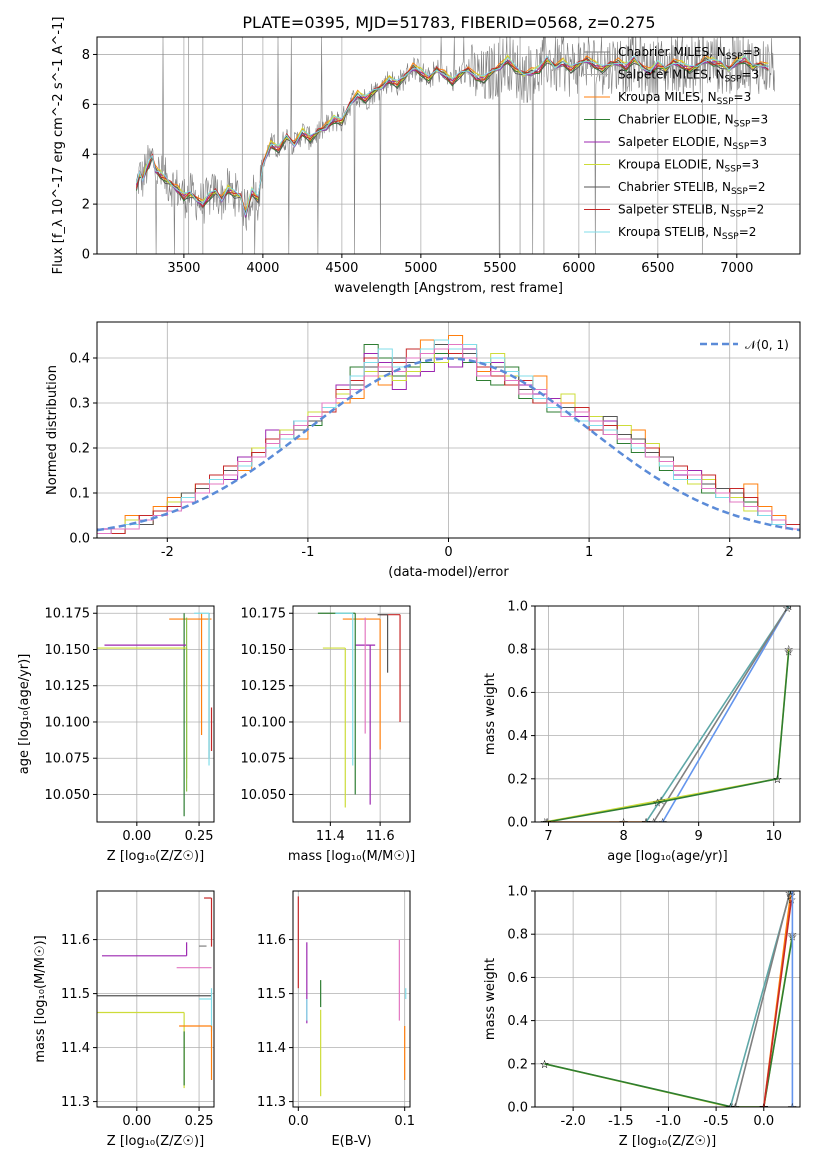  What do you see at coordinates (657, 268) in the screenshot?
I see `x-tick-label: 6500` at bounding box center [657, 268].